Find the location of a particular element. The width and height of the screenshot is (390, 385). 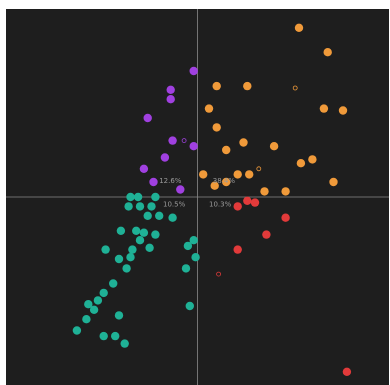

percentage-label: 10.5% is located at coordinates (174, 204).